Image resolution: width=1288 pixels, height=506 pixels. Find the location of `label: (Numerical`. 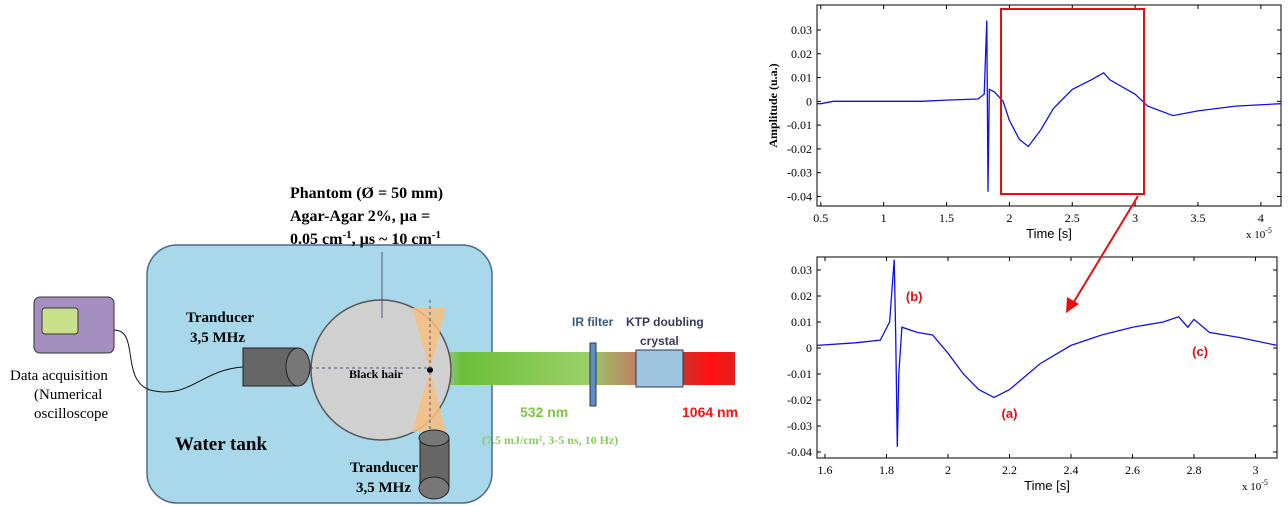

label: (Numerical is located at coordinates (68, 395).